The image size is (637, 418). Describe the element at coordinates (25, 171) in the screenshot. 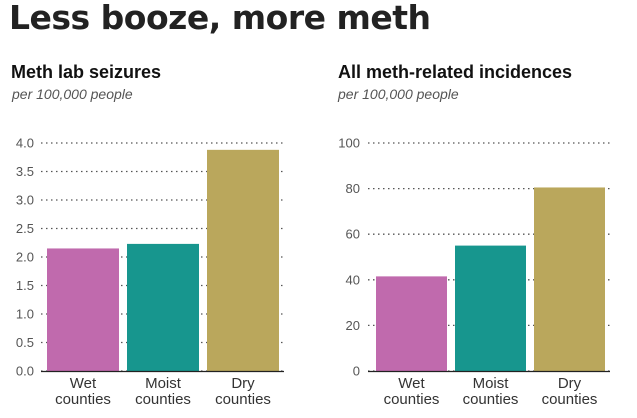

I see `chart0-ytick-label-7: 3.5` at that location.